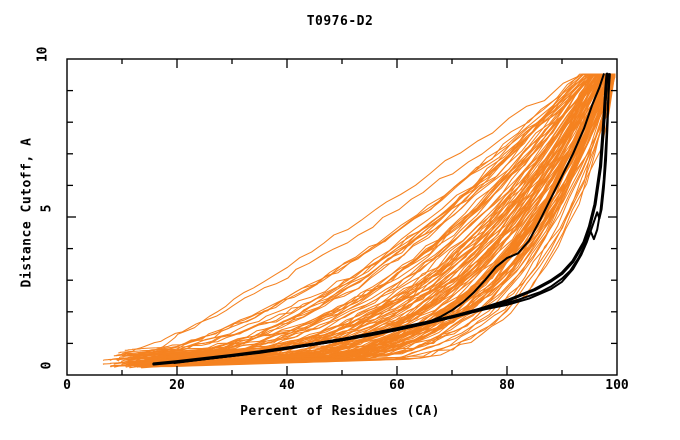 The height and width of the screenshot is (440, 680). What do you see at coordinates (617, 385) in the screenshot?
I see `x-tick-label-100: 100` at bounding box center [617, 385].